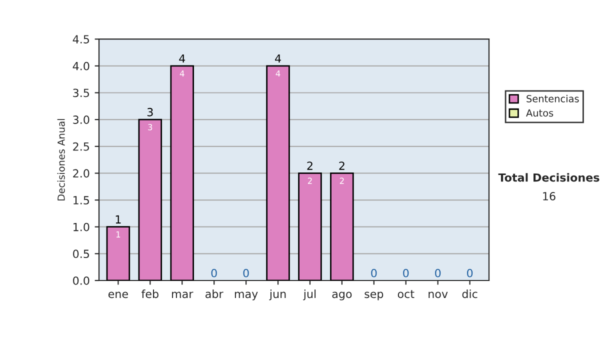  Describe the element at coordinates (438, 295) in the screenshot. I see `x-tick-label: nov` at that location.